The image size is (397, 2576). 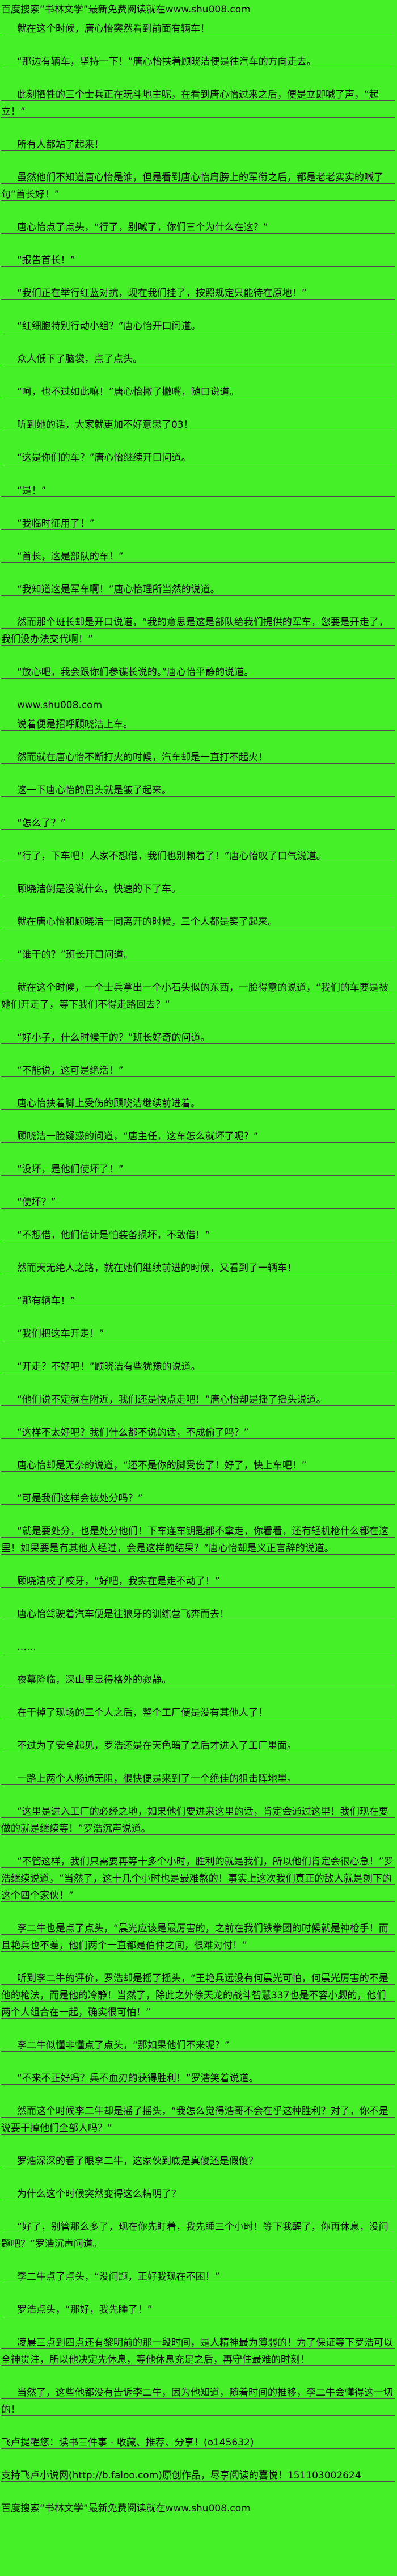 I want to click on novel-paragraph: “没坏，是他们使坏了！”, so click(x=198, y=1169).